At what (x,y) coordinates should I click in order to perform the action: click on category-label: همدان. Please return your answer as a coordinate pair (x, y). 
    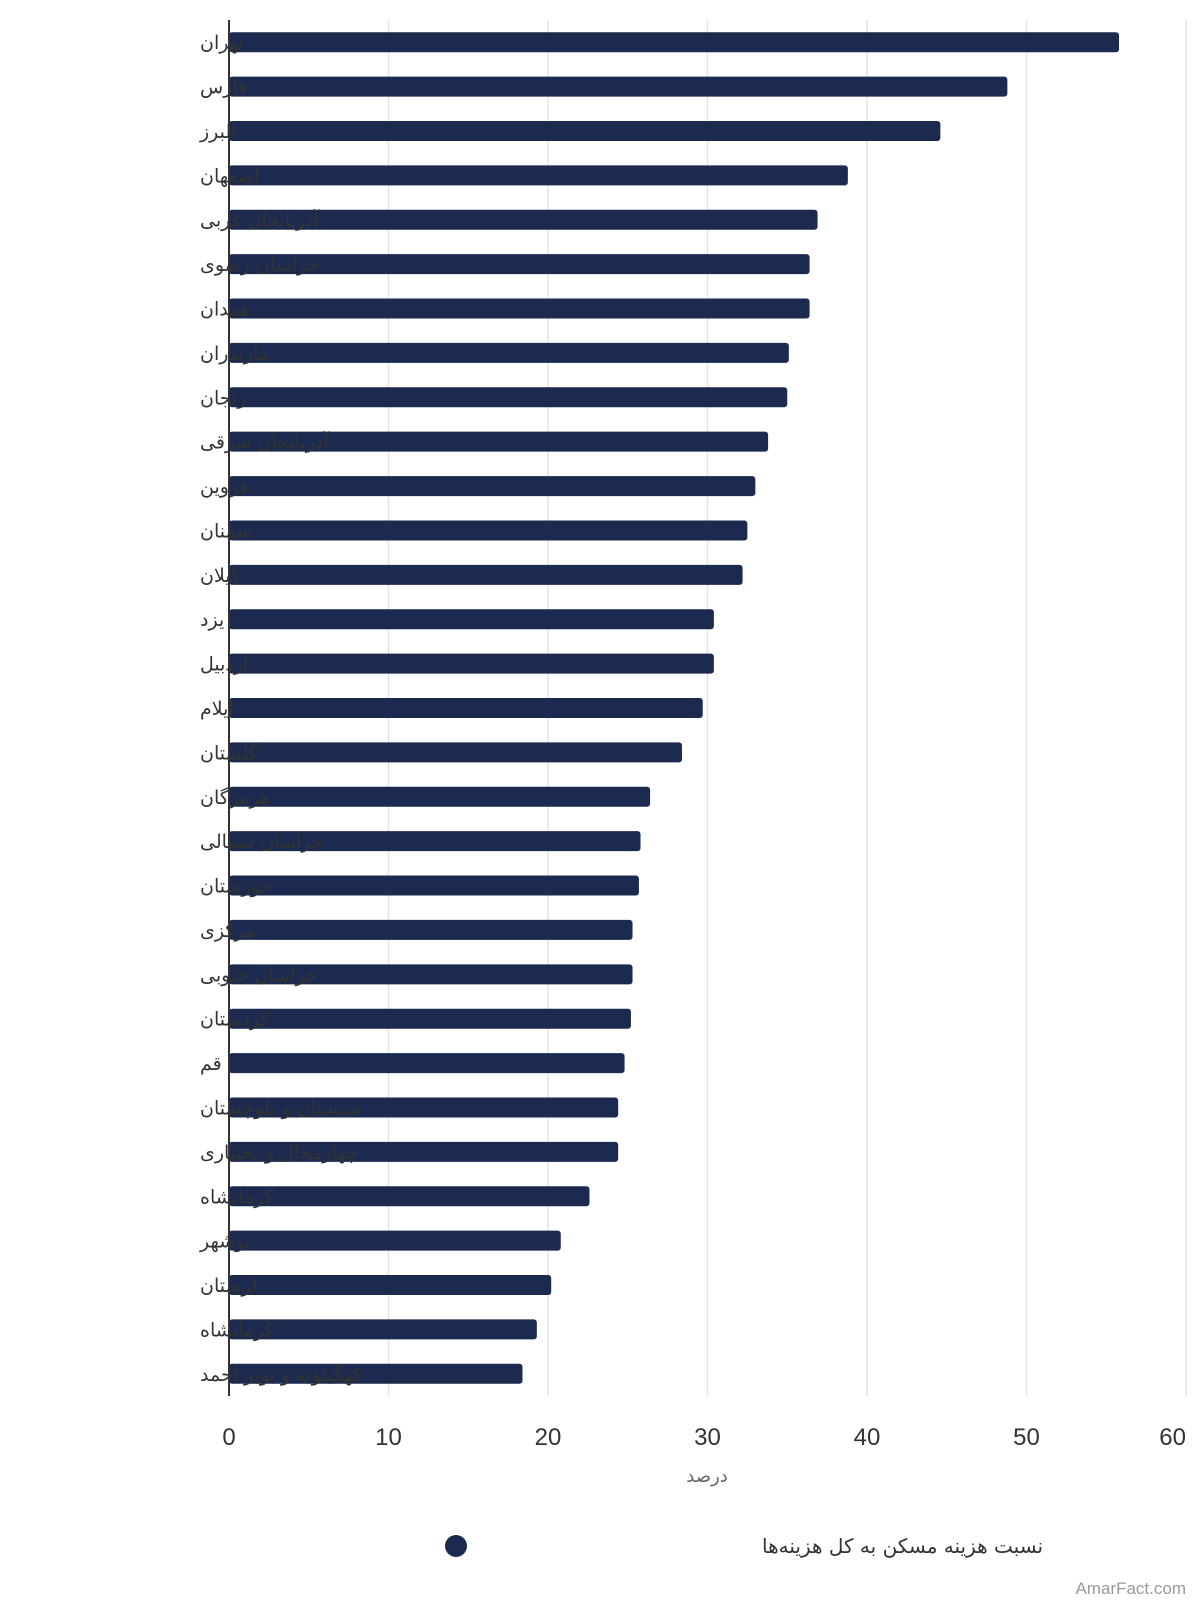
    Looking at the image, I should click on (225, 310).